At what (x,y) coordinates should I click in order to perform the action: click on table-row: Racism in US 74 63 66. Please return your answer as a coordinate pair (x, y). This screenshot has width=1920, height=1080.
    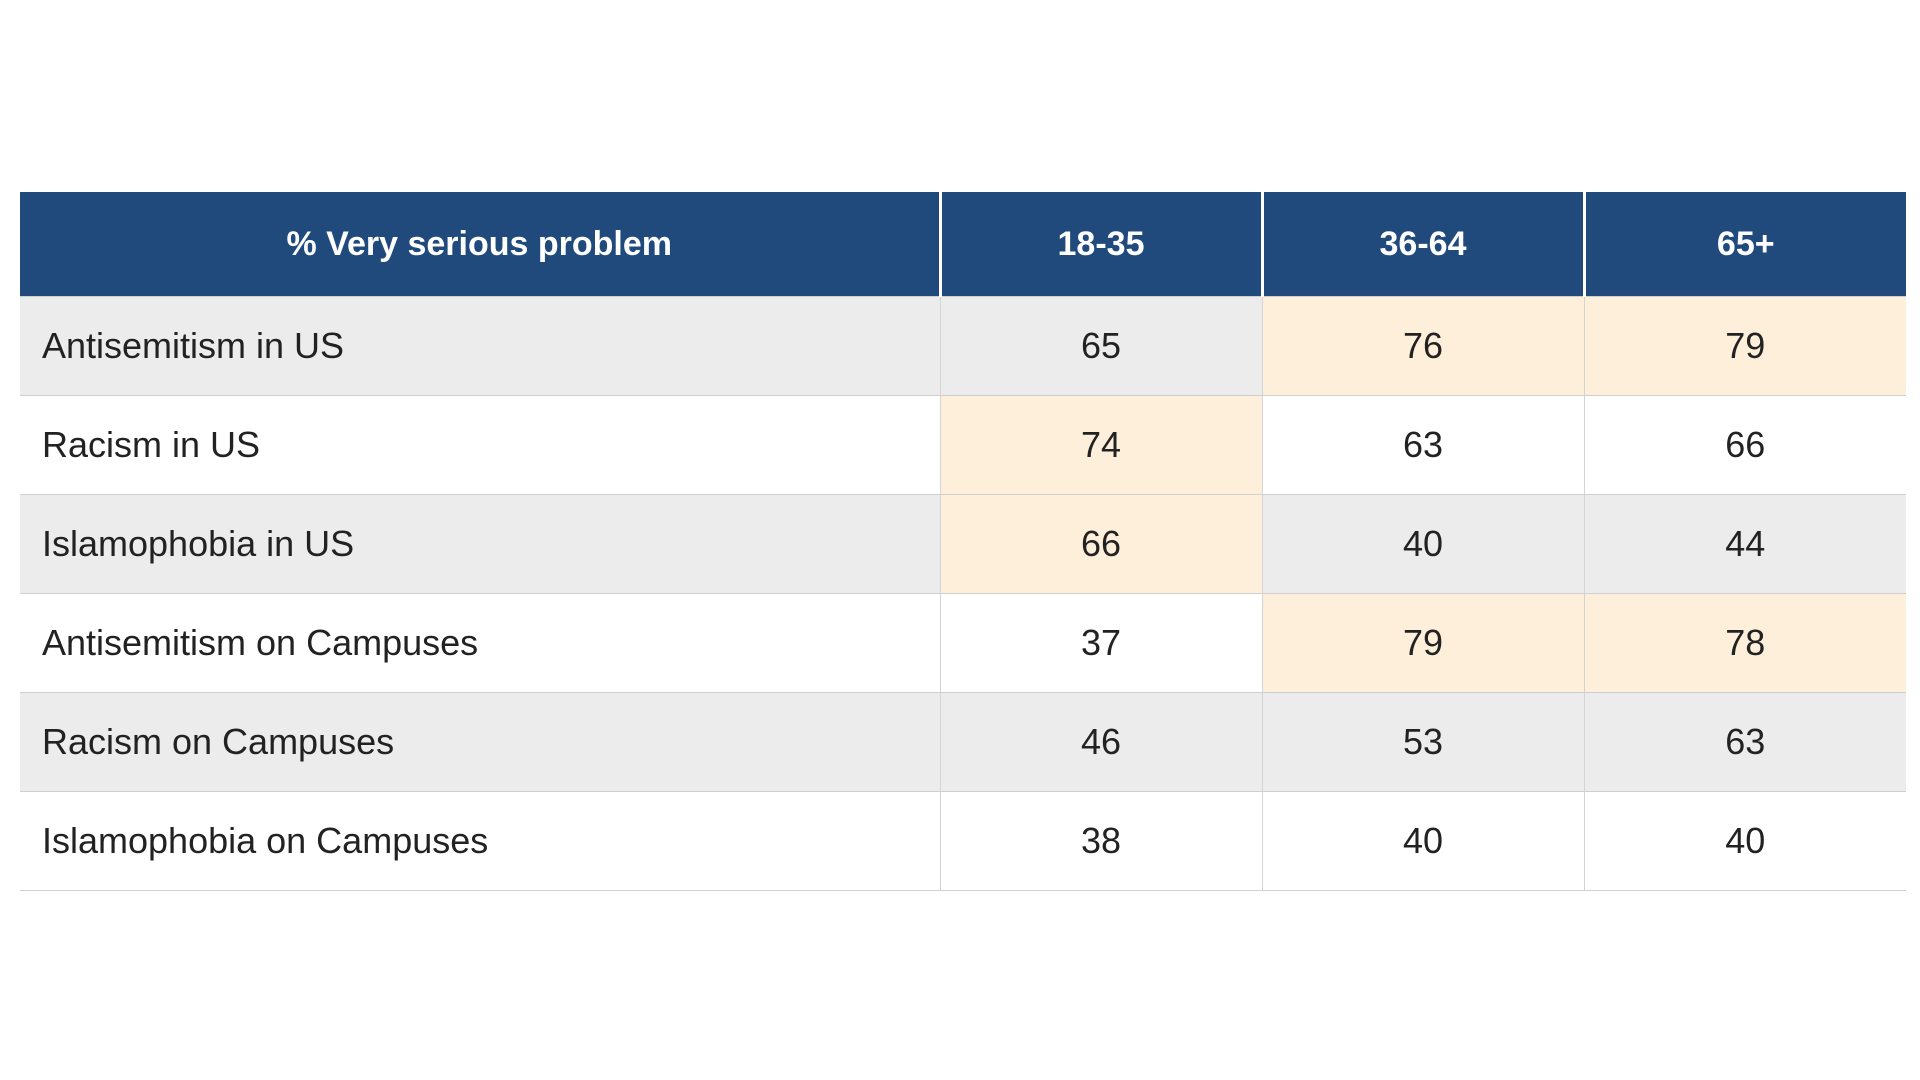
    Looking at the image, I should click on (963, 445).